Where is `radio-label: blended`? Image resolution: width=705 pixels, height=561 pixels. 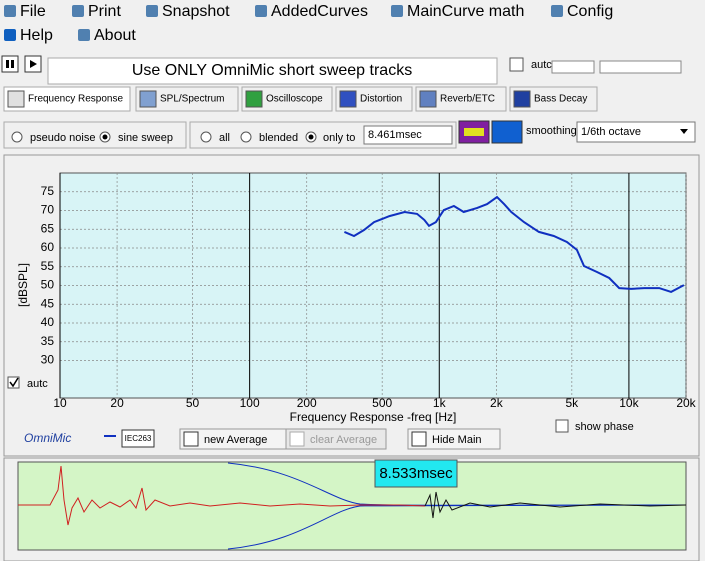
radio-label: blended is located at coordinates (278, 138).